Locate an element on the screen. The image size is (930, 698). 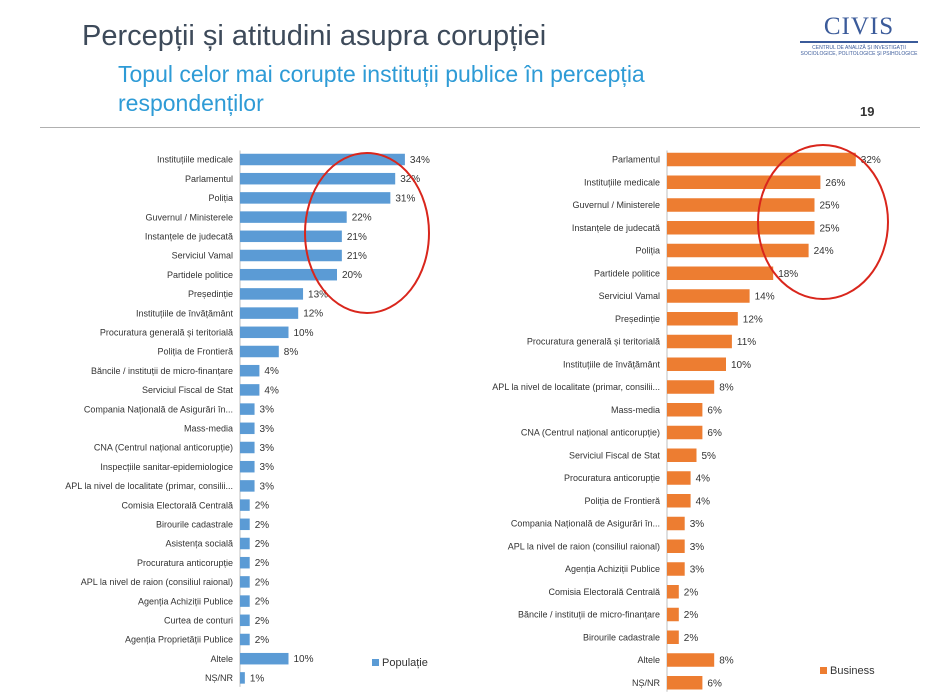
bus-value-label: 25% is located at coordinates (830, 206).